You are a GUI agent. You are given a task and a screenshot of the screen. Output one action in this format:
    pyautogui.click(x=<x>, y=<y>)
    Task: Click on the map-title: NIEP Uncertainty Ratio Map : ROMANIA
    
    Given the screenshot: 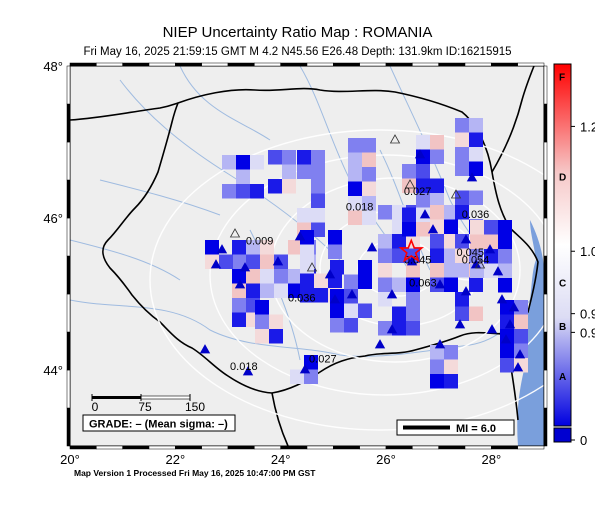 What is the action you would take?
    pyautogui.click(x=297, y=32)
    